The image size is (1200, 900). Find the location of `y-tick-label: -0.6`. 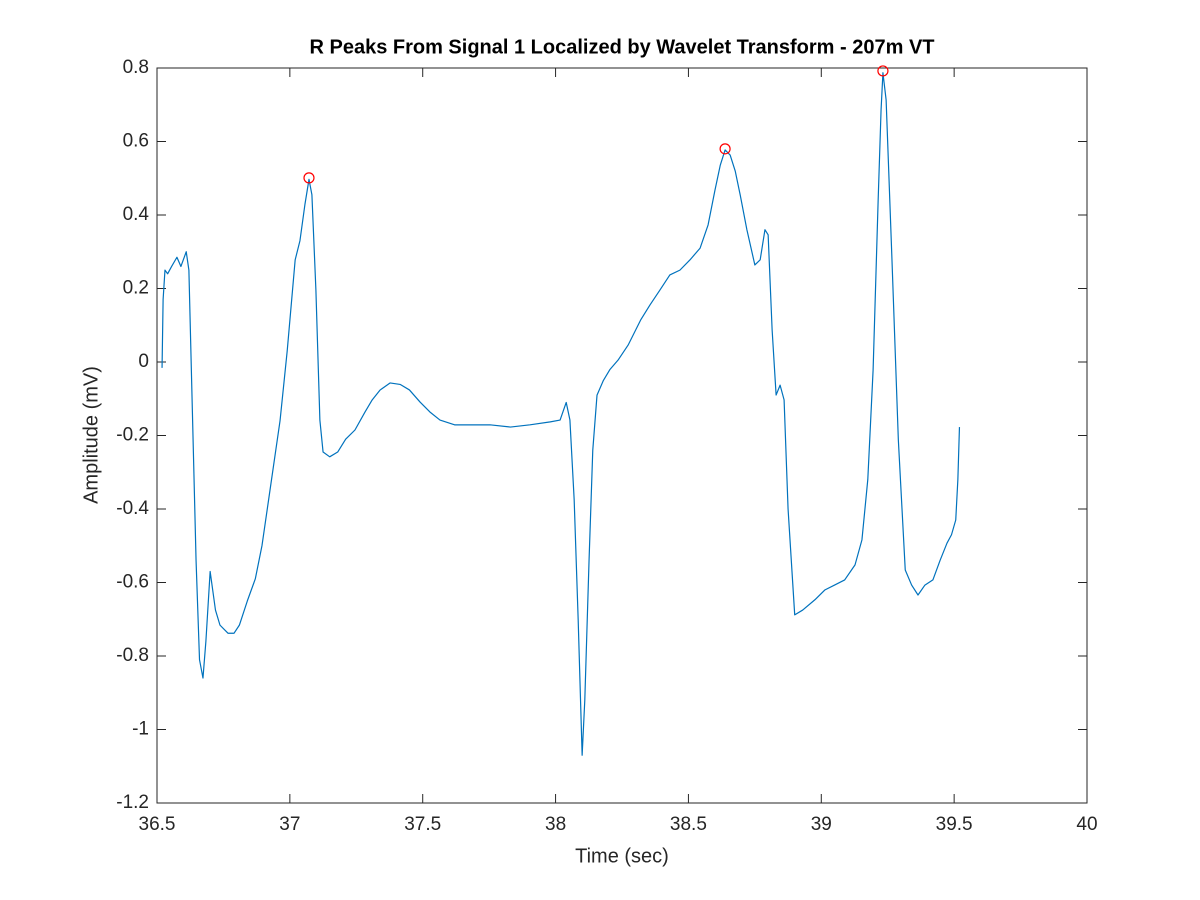

y-tick-label: -0.6 is located at coordinates (132, 582).